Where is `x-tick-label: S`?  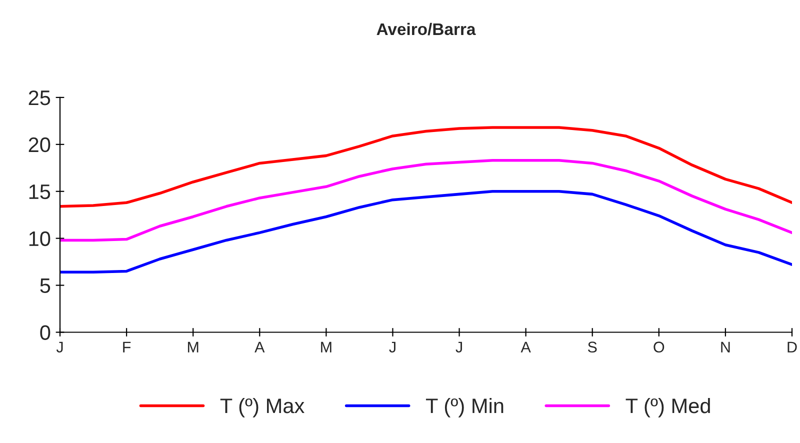
x-tick-label: S is located at coordinates (592, 347).